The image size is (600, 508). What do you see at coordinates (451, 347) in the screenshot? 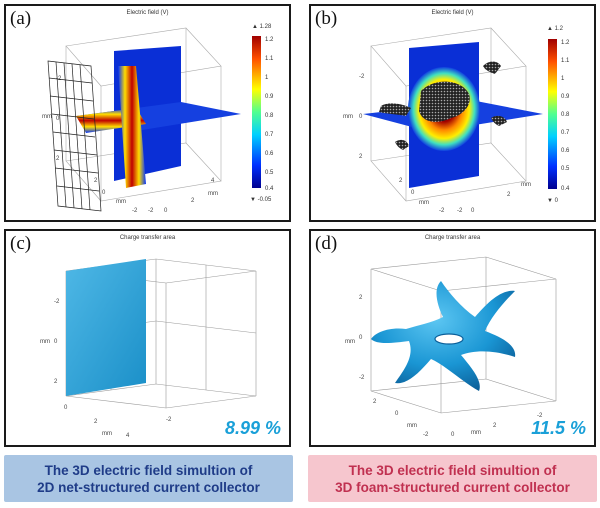
I see `panel-d-plot: 2 0 -2 mm 2 0 mm -2 0 2 mm -2` at bounding box center [451, 347].